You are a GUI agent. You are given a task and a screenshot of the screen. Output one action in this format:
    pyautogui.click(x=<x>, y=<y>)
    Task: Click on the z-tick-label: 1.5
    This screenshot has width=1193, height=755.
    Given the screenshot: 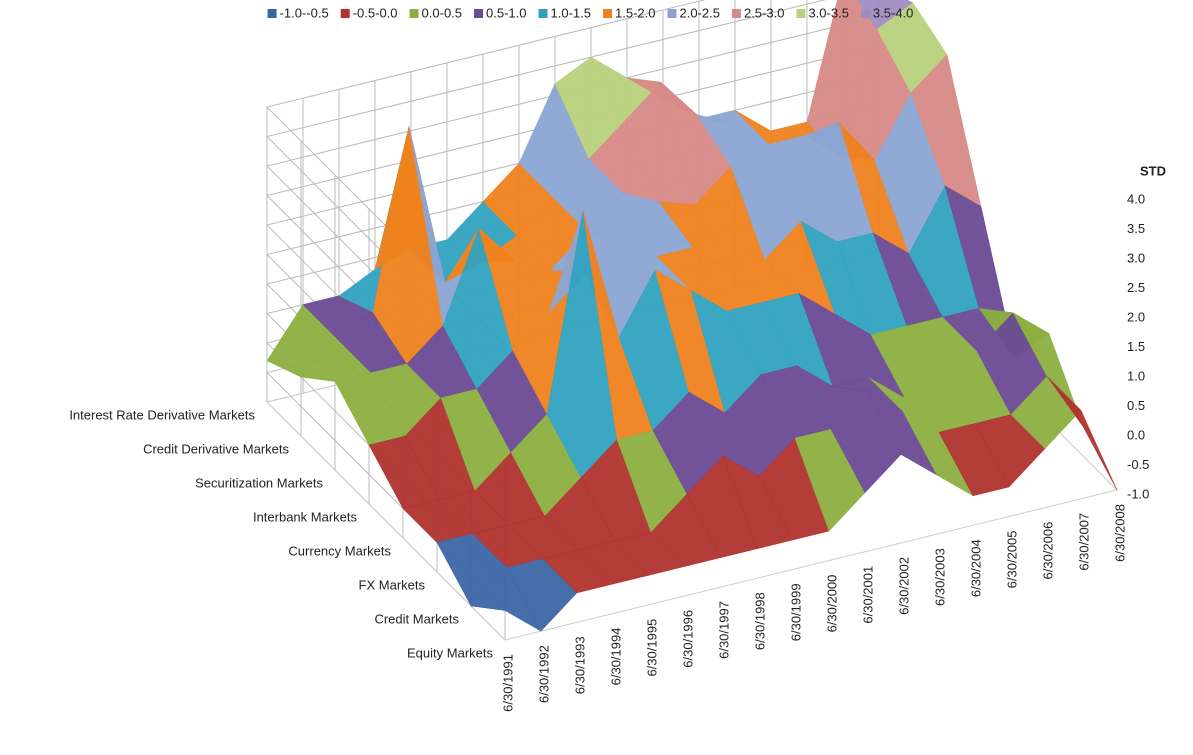 What is the action you would take?
    pyautogui.click(x=1136, y=346)
    